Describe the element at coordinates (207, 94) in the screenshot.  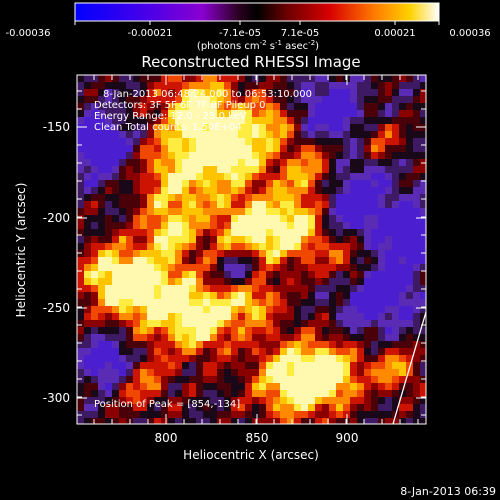
I see `time-range-annotation: 8-Jan-2013 06:48:24.000 to 06:53:10.000` at that location.